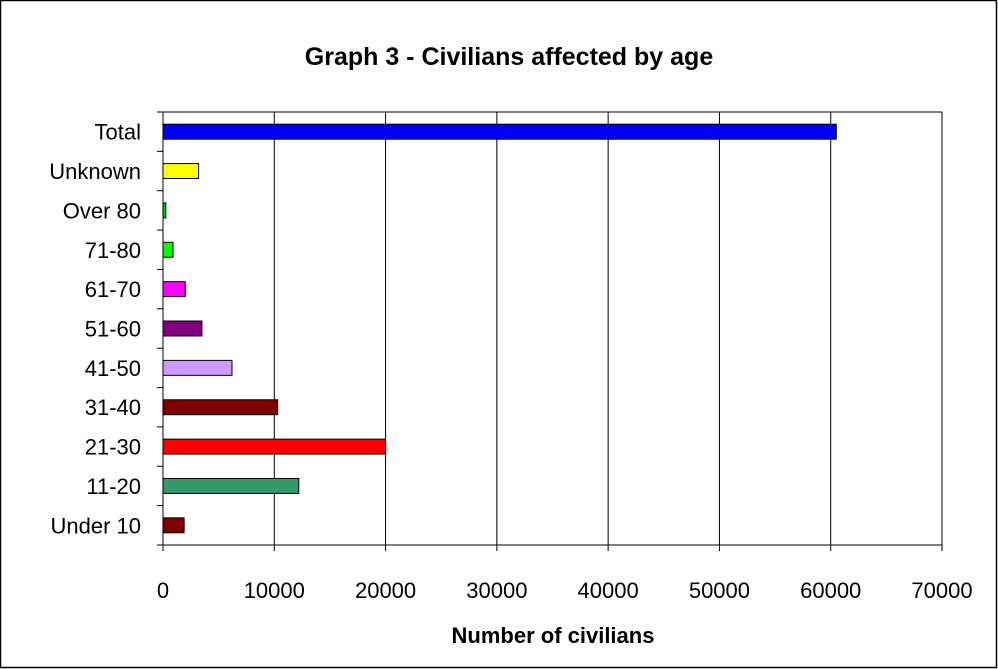  What do you see at coordinates (181, 171) in the screenshot?
I see `bar-unknown` at bounding box center [181, 171].